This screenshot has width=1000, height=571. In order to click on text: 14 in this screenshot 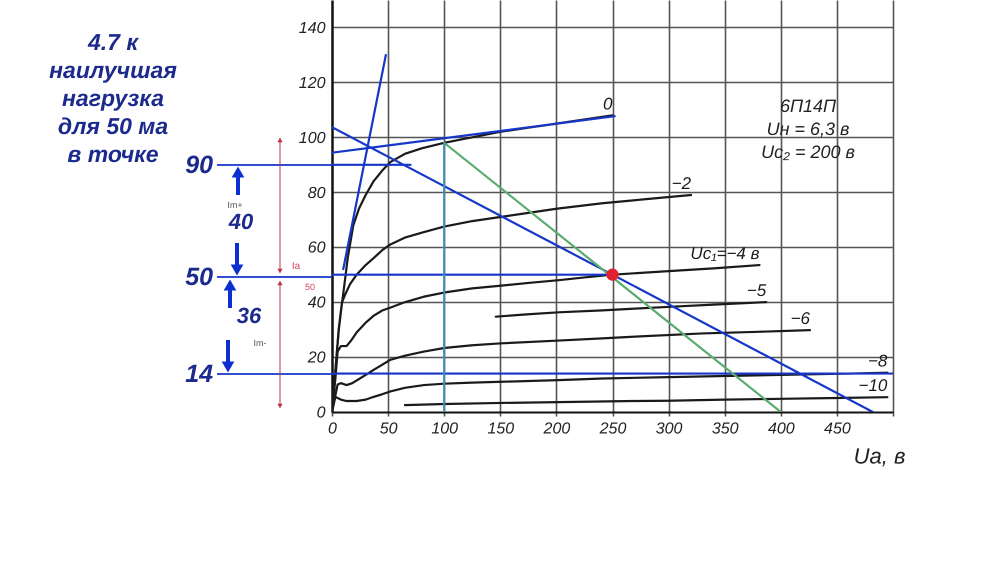, I will do `click(199, 374)`.